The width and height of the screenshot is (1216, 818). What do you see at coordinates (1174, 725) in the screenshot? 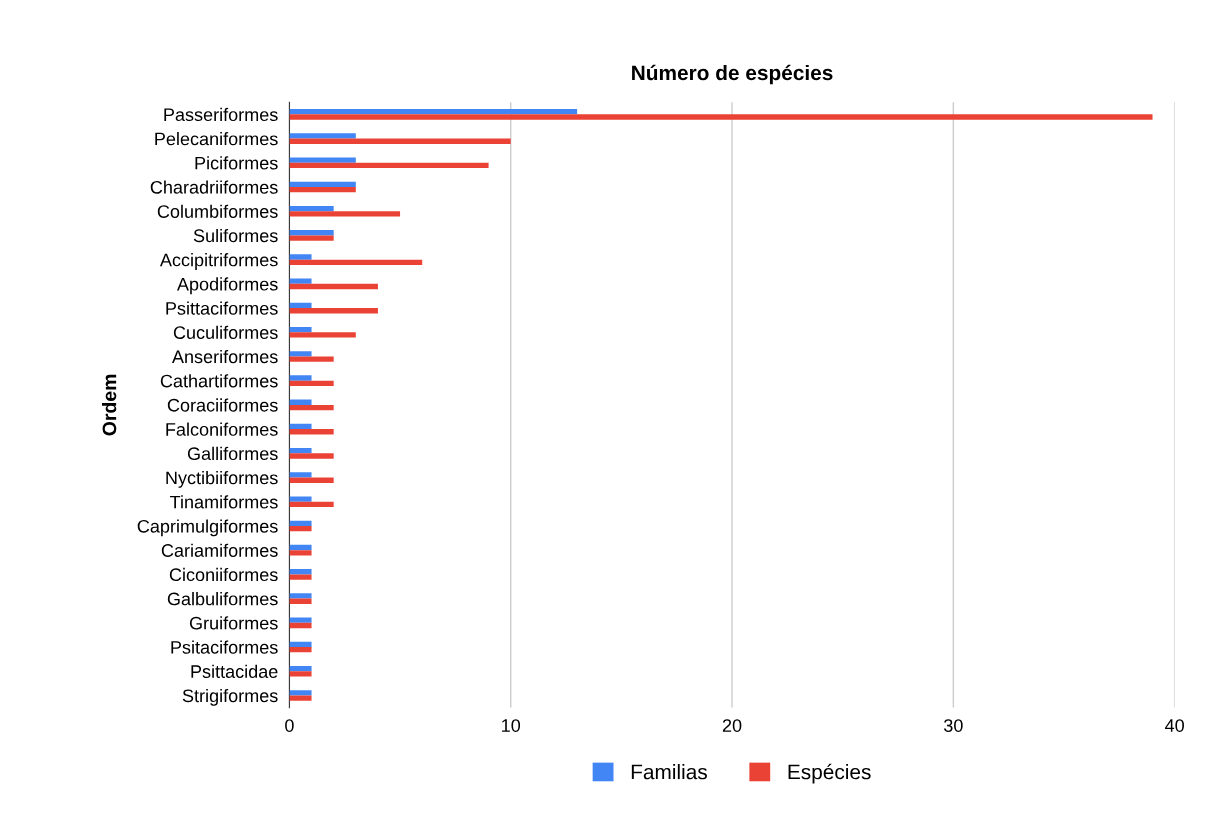
I see `x-tick-label: 40` at bounding box center [1174, 725].